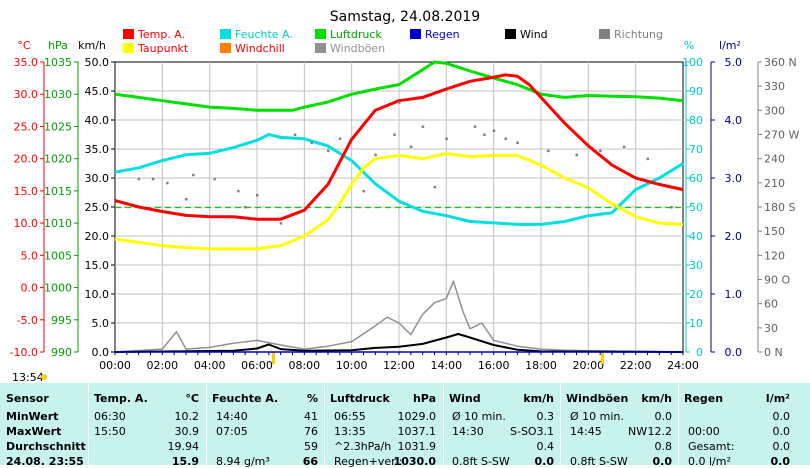 Image resolution: width=810 pixels, height=468 pixels. What do you see at coordinates (243, 461) in the screenshot?
I see `humidity-time: 8.94 g/m³` at bounding box center [243, 461].